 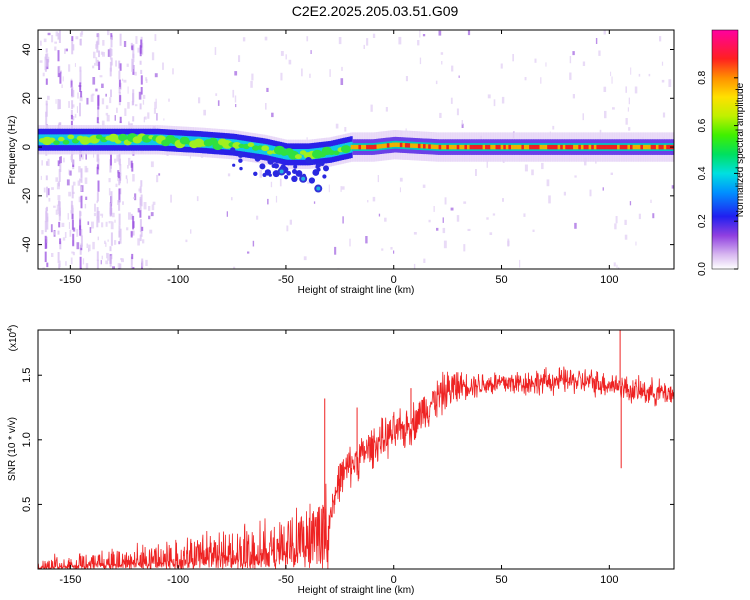 I want to click on x-tick-label: 0, so click(x=394, y=580).